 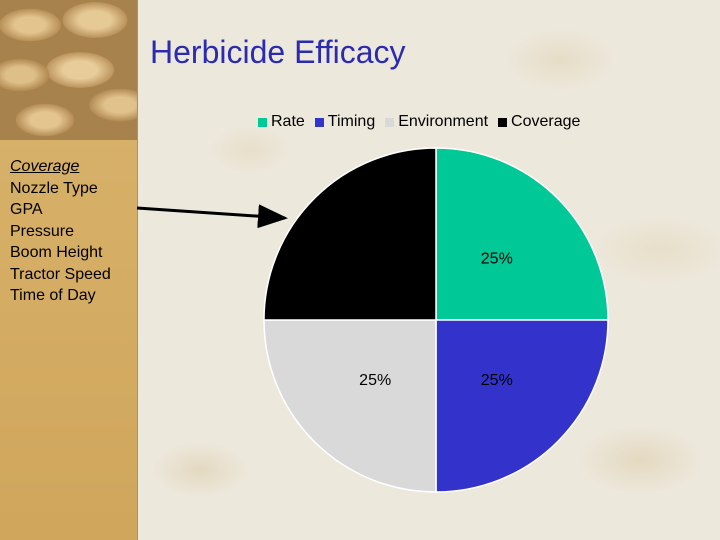 What do you see at coordinates (56, 252) in the screenshot?
I see `coverage-list-item-boom-height: Boom Height` at bounding box center [56, 252].